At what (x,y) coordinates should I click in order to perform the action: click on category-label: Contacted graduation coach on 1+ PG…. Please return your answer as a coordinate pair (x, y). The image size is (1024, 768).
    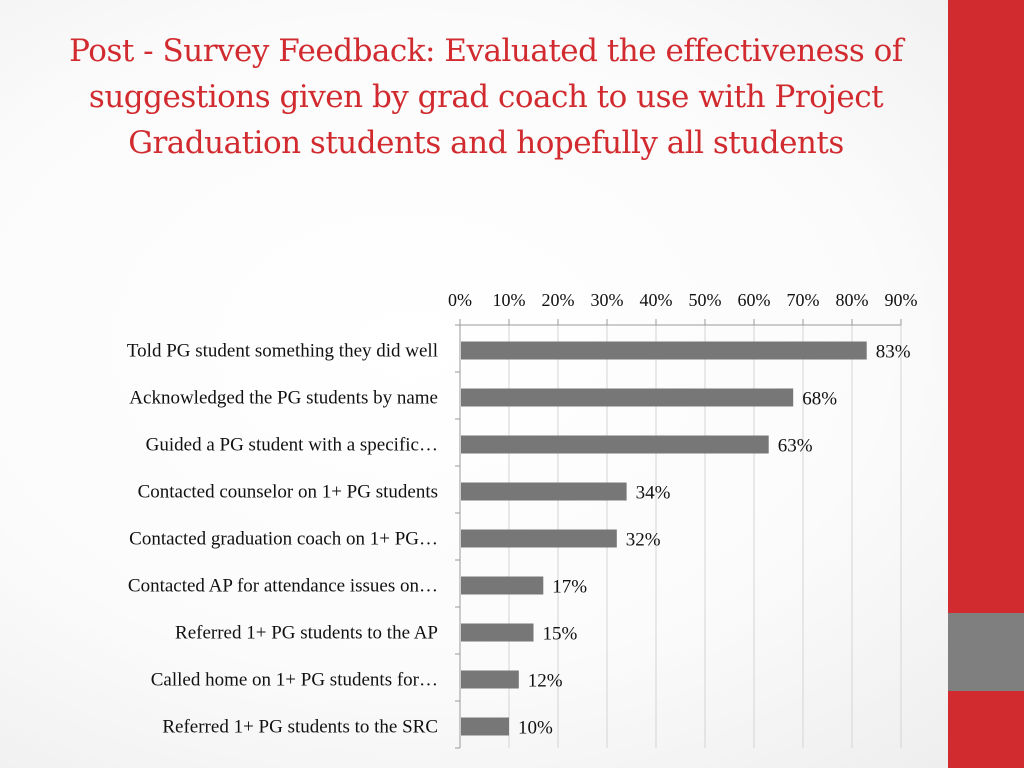
    Looking at the image, I should click on (283, 539).